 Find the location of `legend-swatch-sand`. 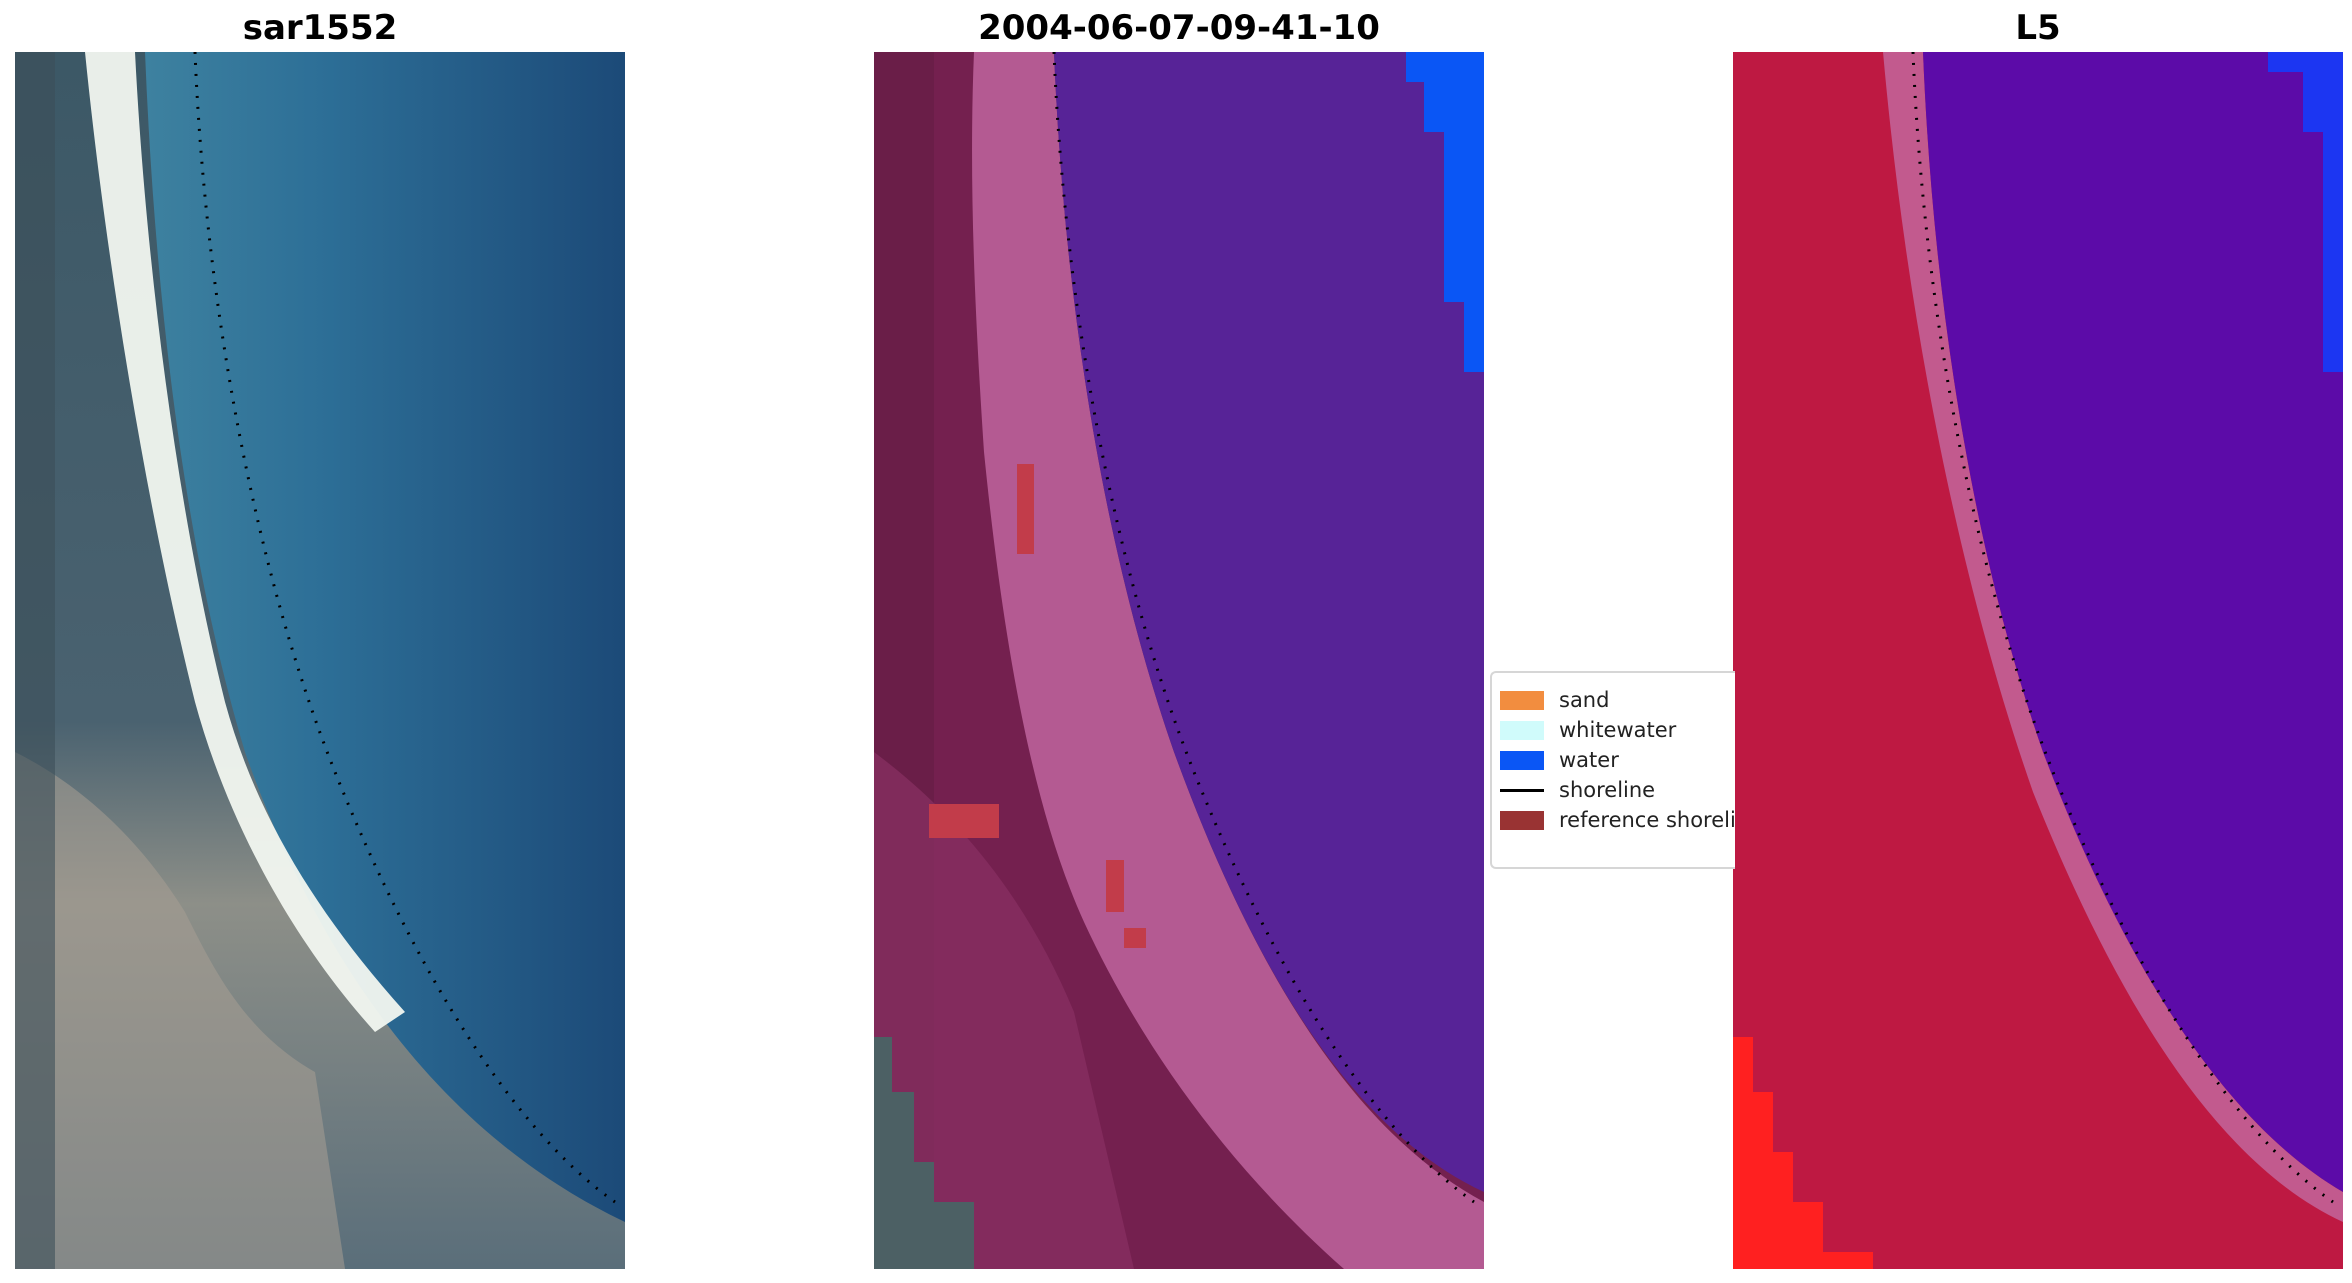

legend-swatch-sand is located at coordinates (1522, 700).